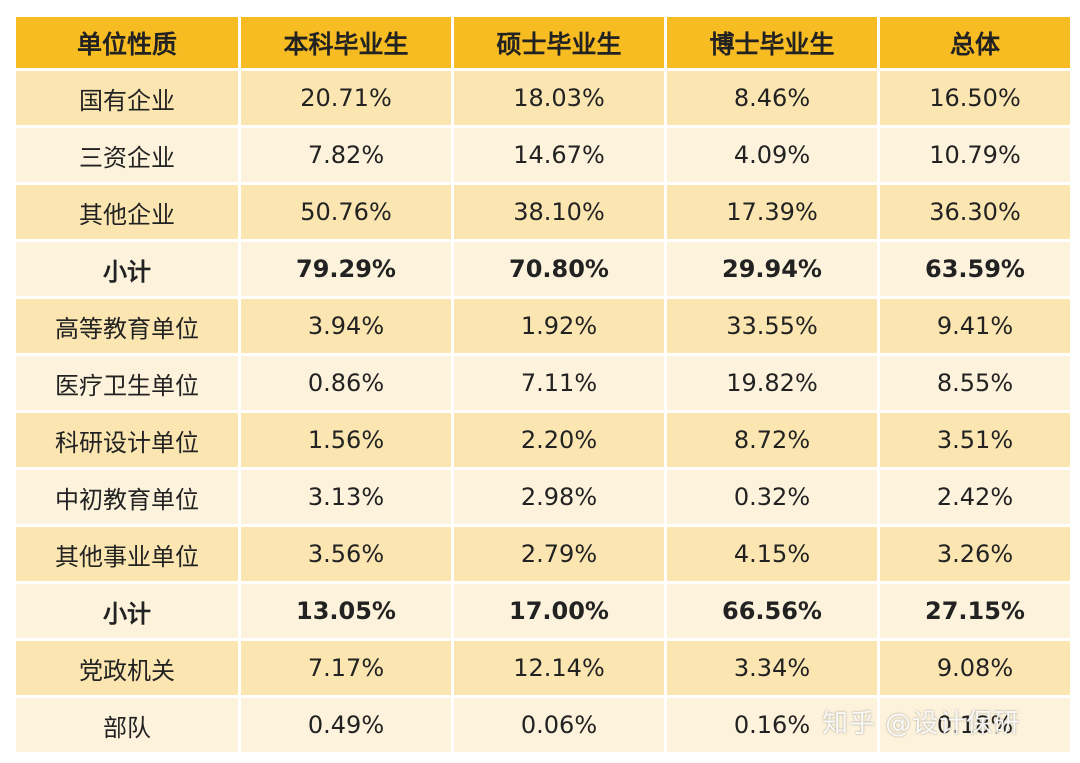 Image resolution: width=1080 pixels, height=763 pixels. What do you see at coordinates (559, 155) in the screenshot?
I see `cell-master: 14.67%` at bounding box center [559, 155].